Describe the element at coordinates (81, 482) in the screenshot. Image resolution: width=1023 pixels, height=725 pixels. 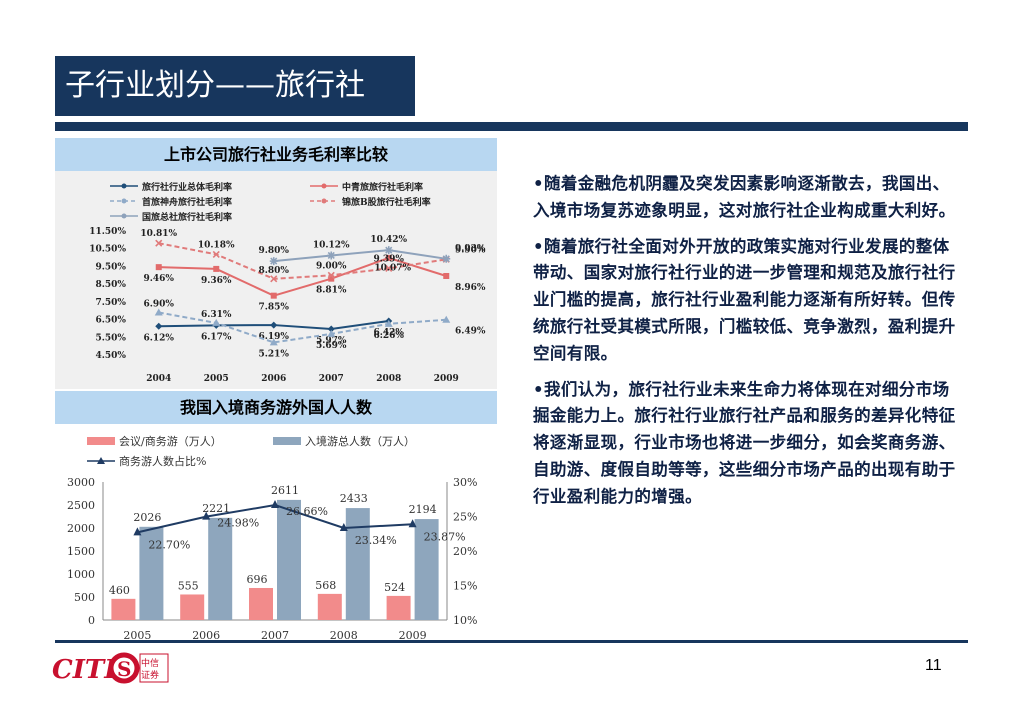
I see `y-tick-label: 3000` at that location.